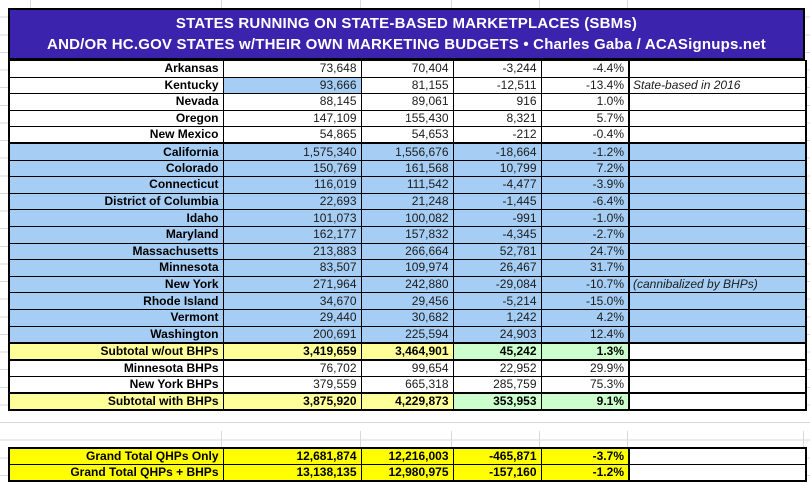 This screenshot has height=483, width=810. Describe the element at coordinates (292, 135) in the screenshot. I see `value-cell: 54,865` at that location.